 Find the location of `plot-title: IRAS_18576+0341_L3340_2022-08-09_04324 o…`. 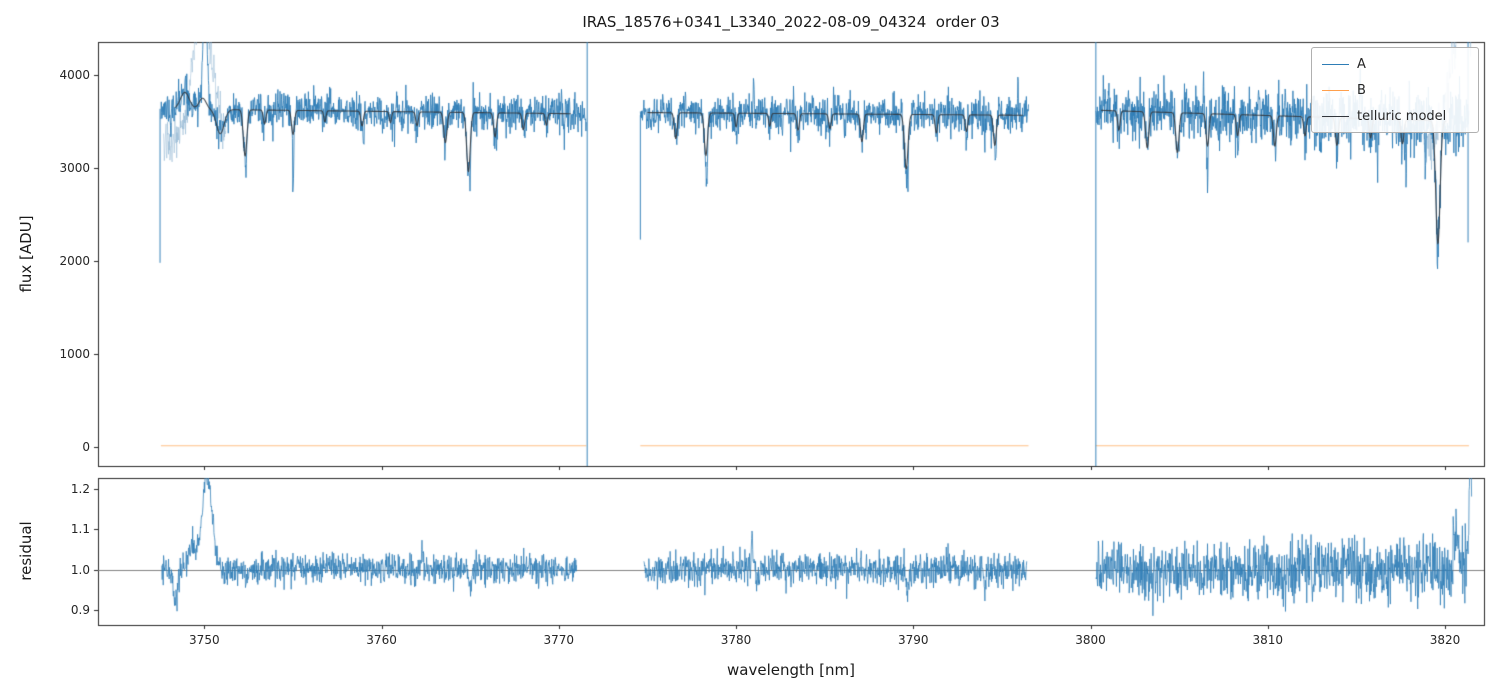

plot-title: IRAS_18576+0341_L3340_2022-08-09_04324 o… is located at coordinates (791, 22).